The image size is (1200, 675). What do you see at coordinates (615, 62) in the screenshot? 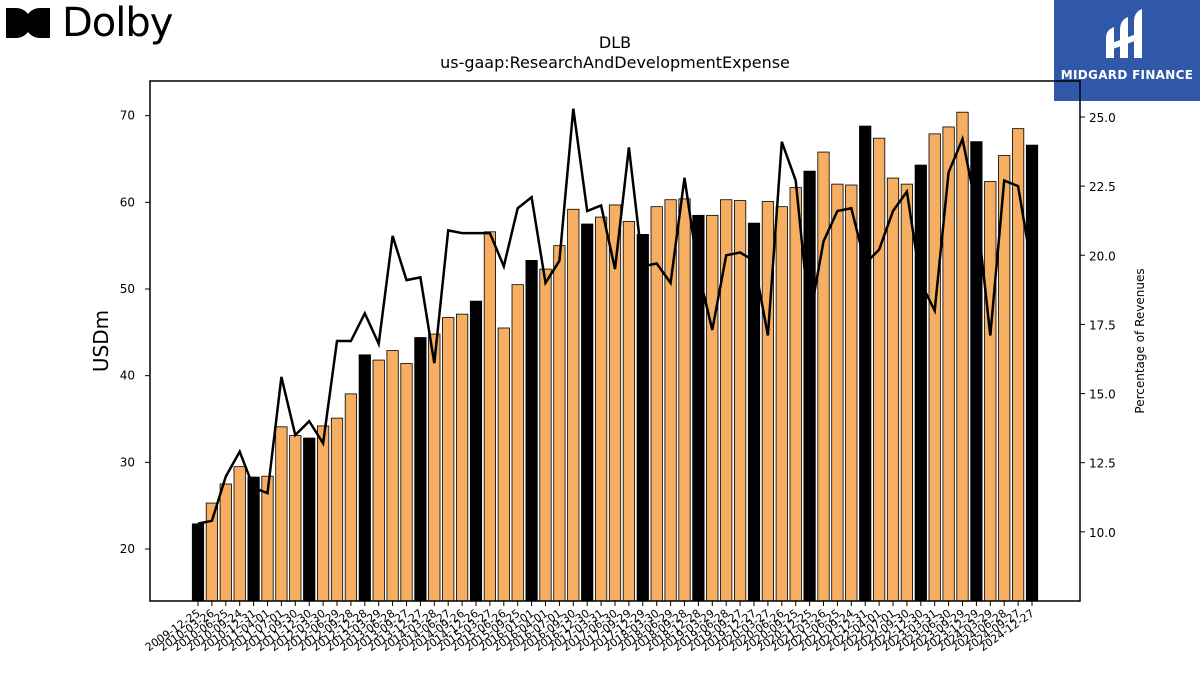
I see `chart-subtitle: us-gaap:ResearchAndDevelopmentExpense` at bounding box center [615, 62].